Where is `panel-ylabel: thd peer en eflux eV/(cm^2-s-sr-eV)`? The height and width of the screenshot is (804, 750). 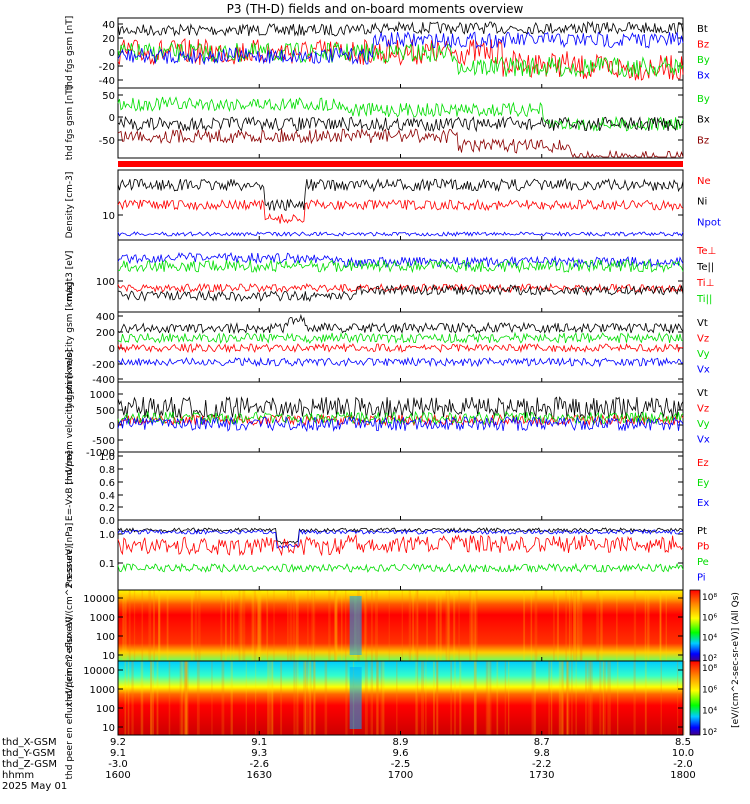 panel-ylabel: thd peer en eflux eV/(cm^2-s-sr-eV) is located at coordinates (70, 697).